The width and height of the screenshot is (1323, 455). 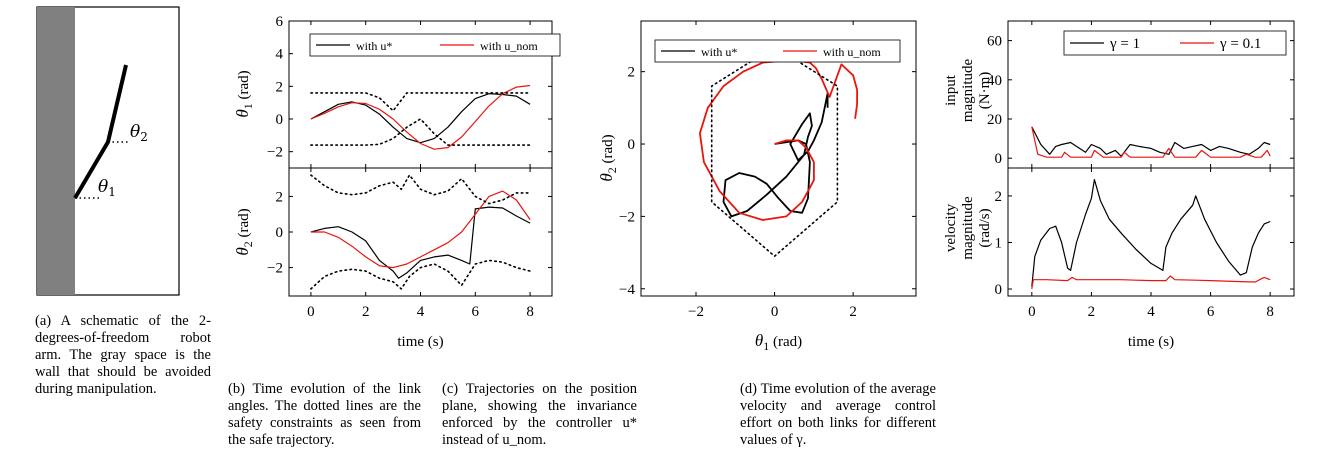 What do you see at coordinates (280, 22) in the screenshot?
I see `y-tick-label: 6` at bounding box center [280, 22].